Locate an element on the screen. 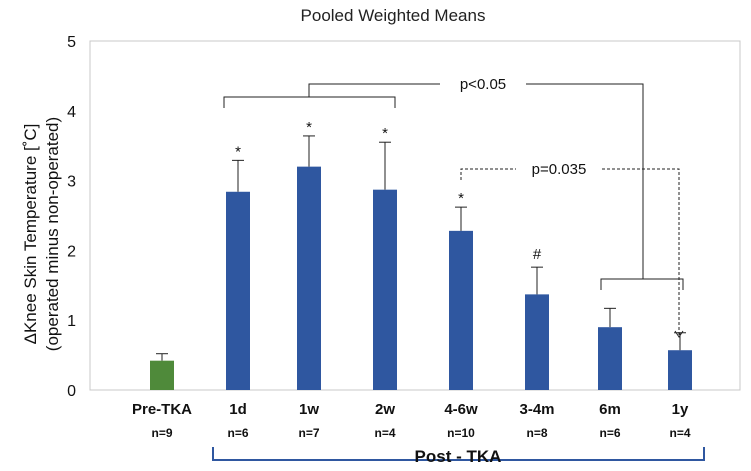 Image resolution: width=751 pixels, height=471 pixels. post-tka-bracket is located at coordinates (458, 454).